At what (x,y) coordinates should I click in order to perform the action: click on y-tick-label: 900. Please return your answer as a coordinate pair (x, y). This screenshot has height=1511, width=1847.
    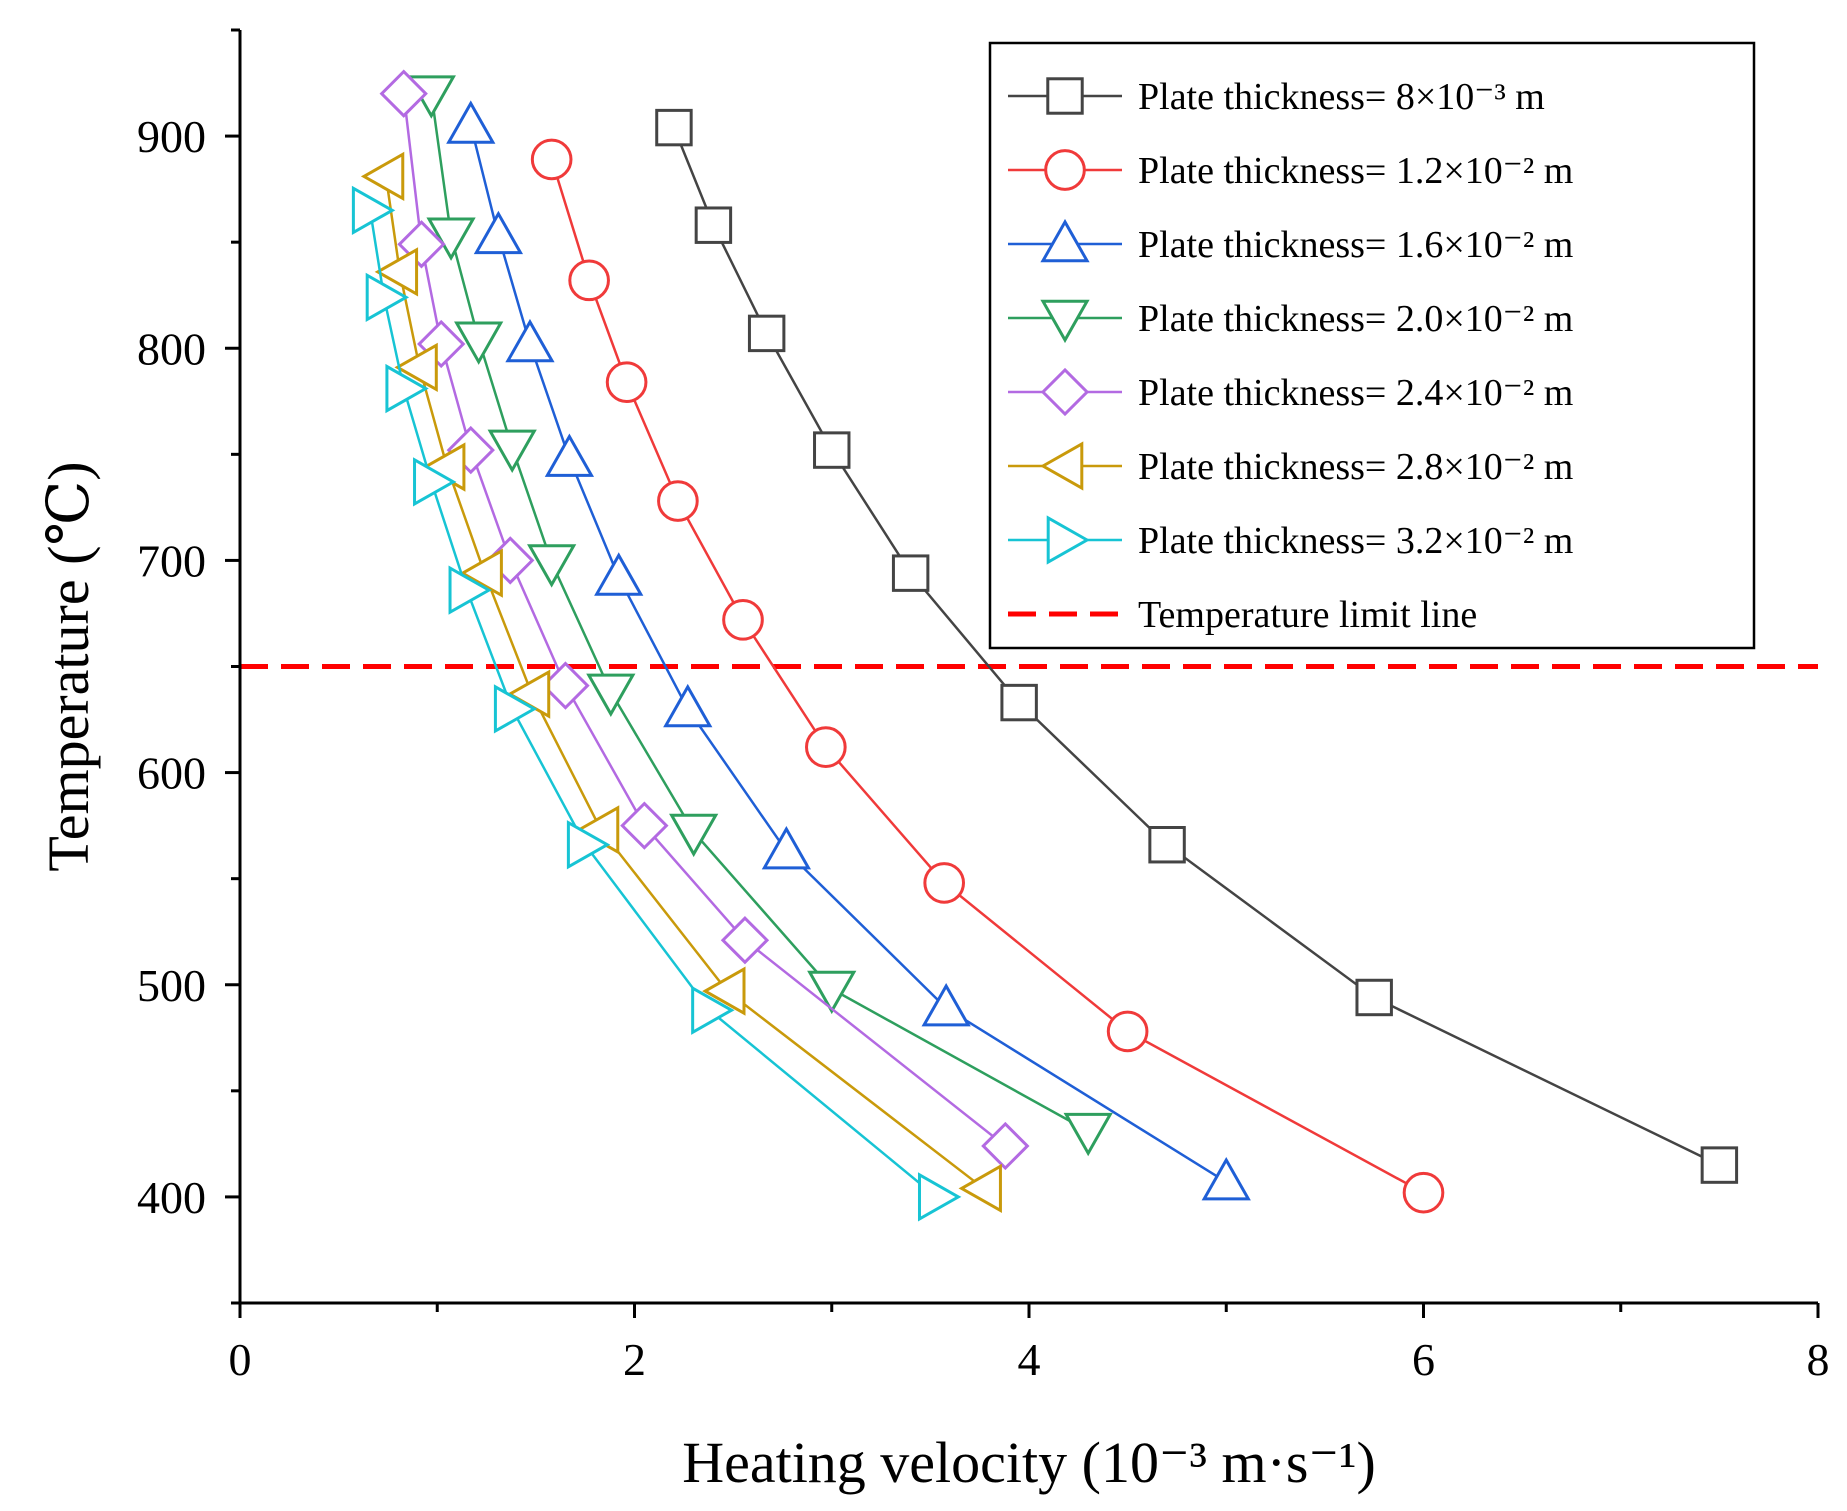
    Looking at the image, I should click on (171, 136).